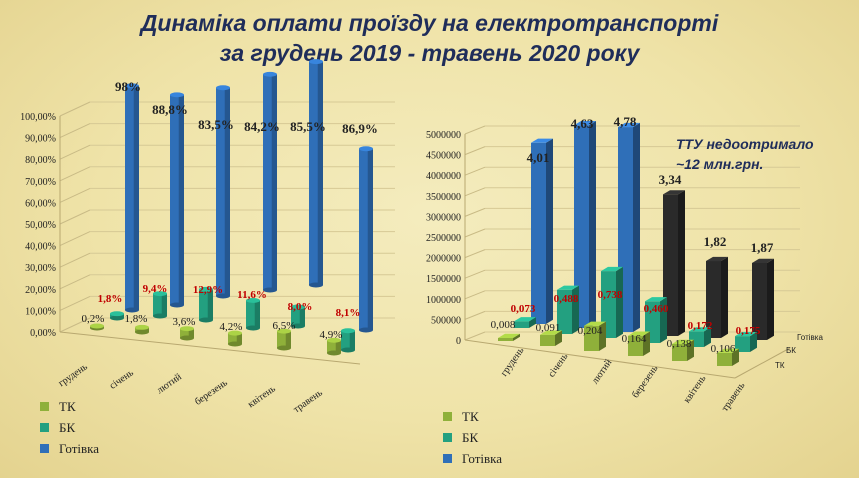 The width and height of the screenshot is (859, 478). What do you see at coordinates (40, 311) in the screenshot?
I see `left-y-tick-label: 10,00%` at bounding box center [40, 311].